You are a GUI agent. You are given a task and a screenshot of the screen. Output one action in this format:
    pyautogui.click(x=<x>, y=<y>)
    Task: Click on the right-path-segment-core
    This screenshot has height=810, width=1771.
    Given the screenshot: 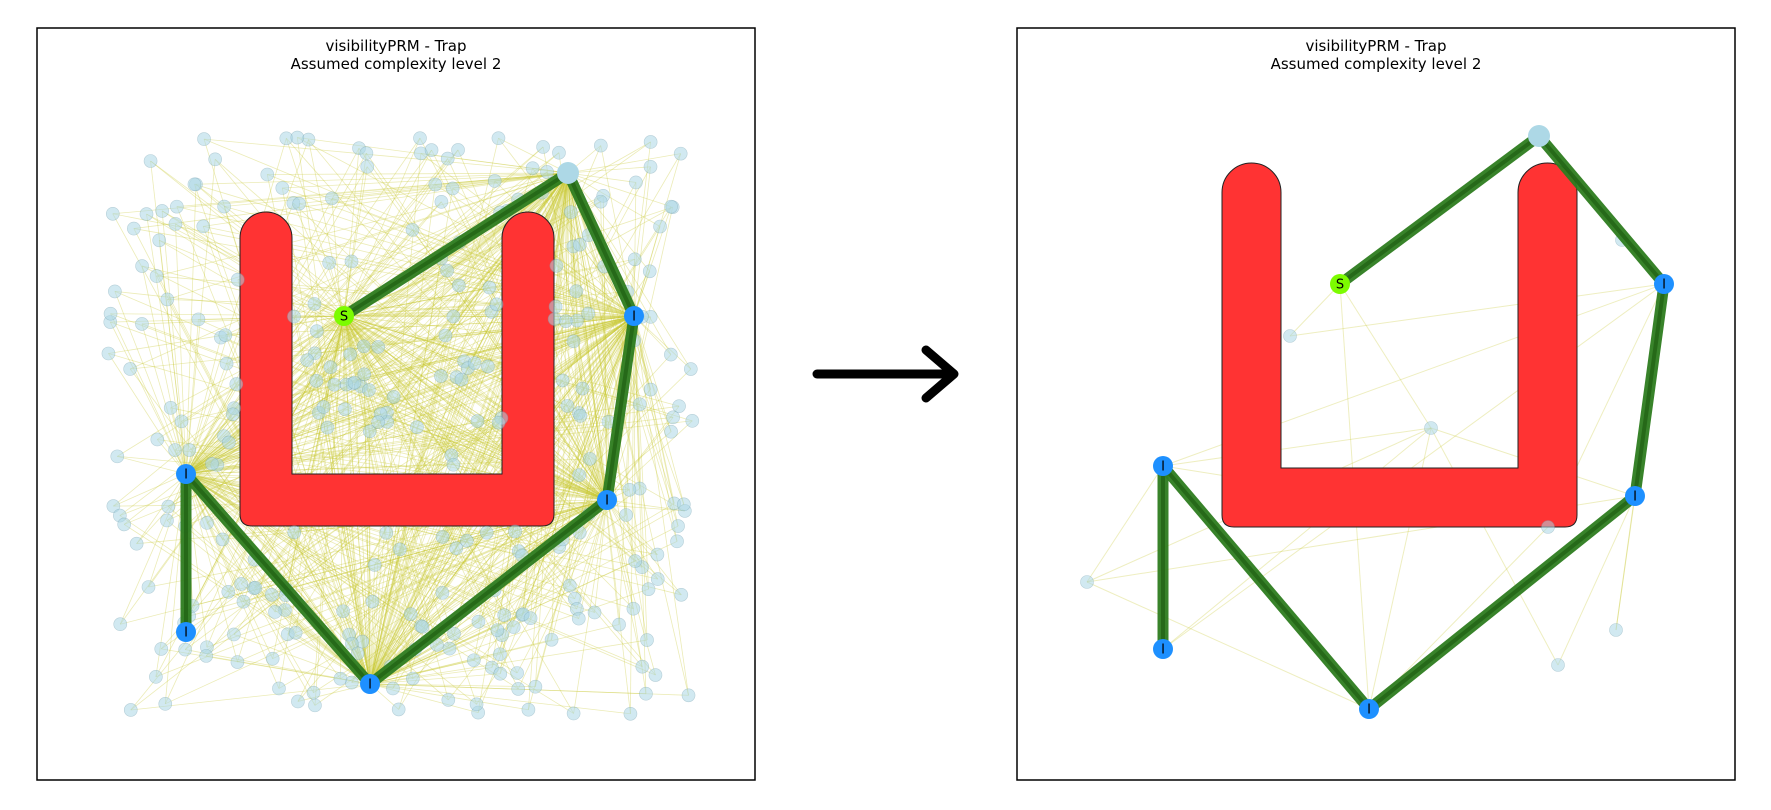 What is the action you would take?
    pyautogui.click(x=1649, y=390)
    